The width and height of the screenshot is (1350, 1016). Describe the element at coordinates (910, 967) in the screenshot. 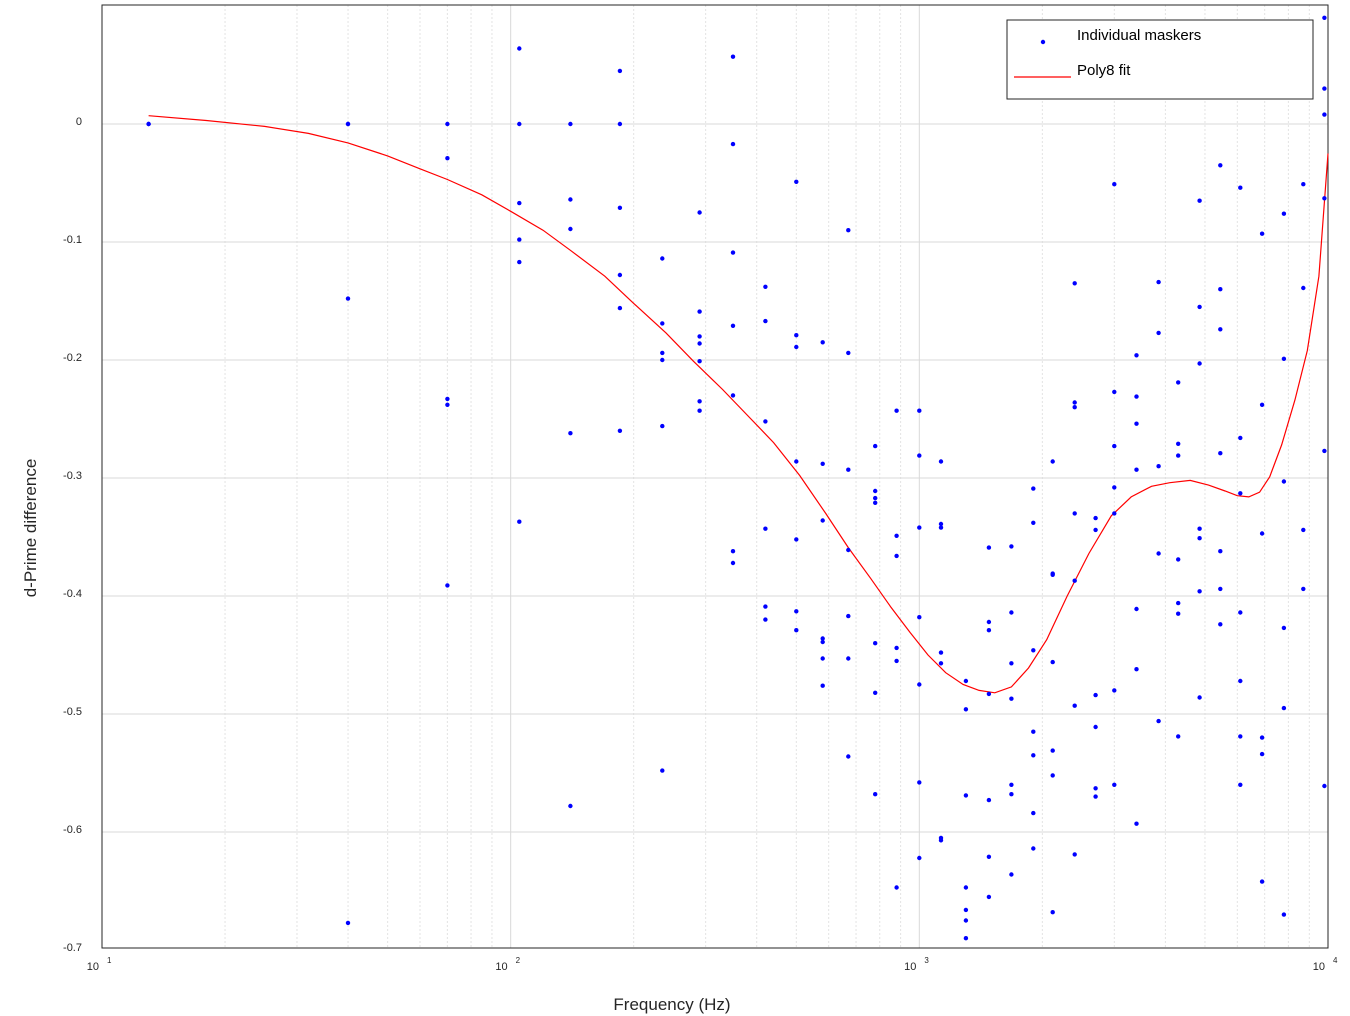

I see `x-tick-base: 10` at that location.